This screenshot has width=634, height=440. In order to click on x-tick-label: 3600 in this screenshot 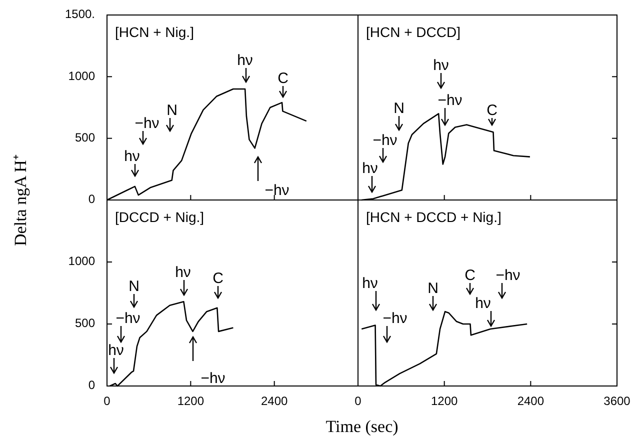, I will do `click(617, 401)`.